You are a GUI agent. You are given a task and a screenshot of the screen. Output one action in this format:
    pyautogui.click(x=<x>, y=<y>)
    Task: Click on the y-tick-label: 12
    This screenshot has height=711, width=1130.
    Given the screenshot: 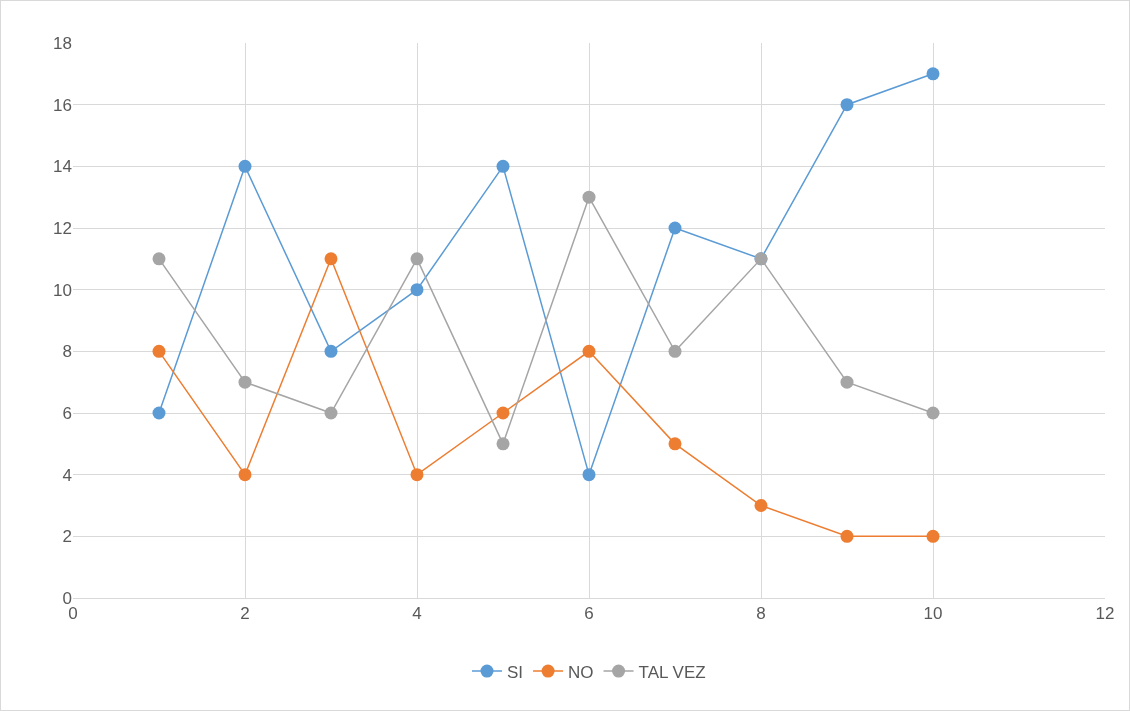 What is the action you would take?
    pyautogui.click(x=62, y=228)
    